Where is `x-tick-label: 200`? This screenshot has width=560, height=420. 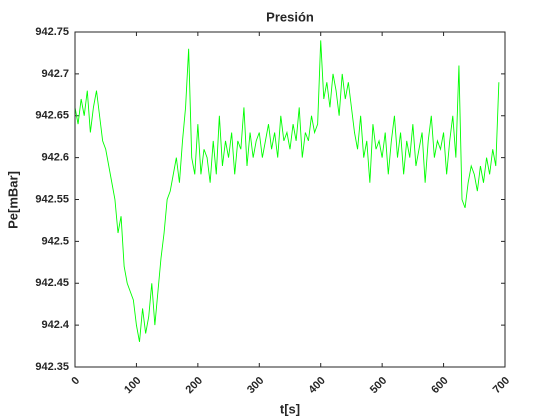 x-tick-label: 200 is located at coordinates (194, 385).